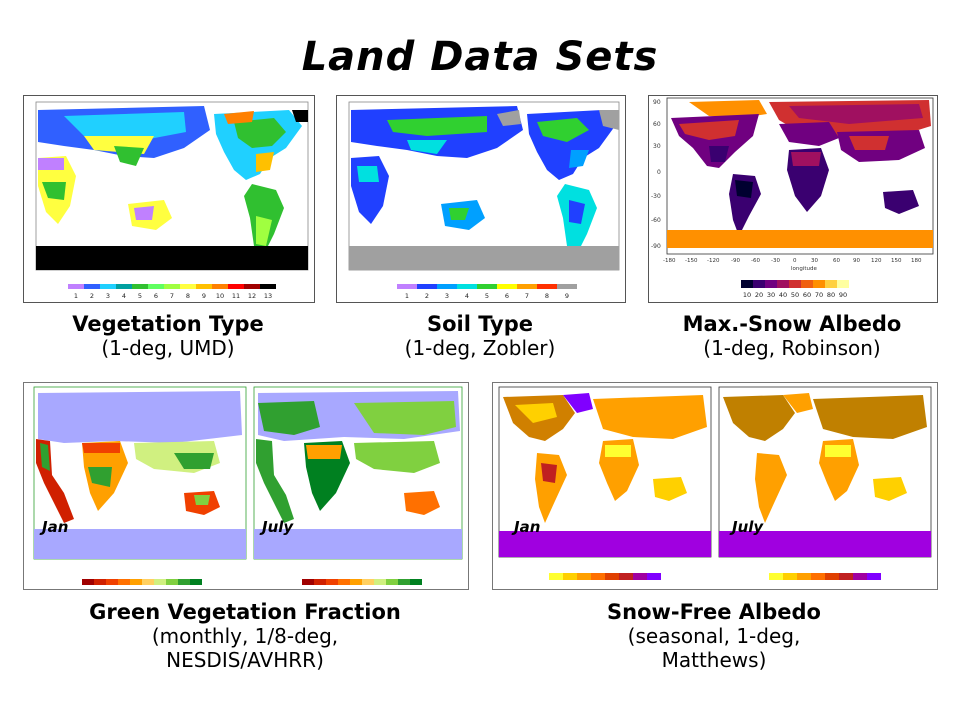 Image resolution: width=960 pixels, height=720 pixels. I want to click on greenveg-caption-title: Green Vegetation Fraction, so click(245, 612).